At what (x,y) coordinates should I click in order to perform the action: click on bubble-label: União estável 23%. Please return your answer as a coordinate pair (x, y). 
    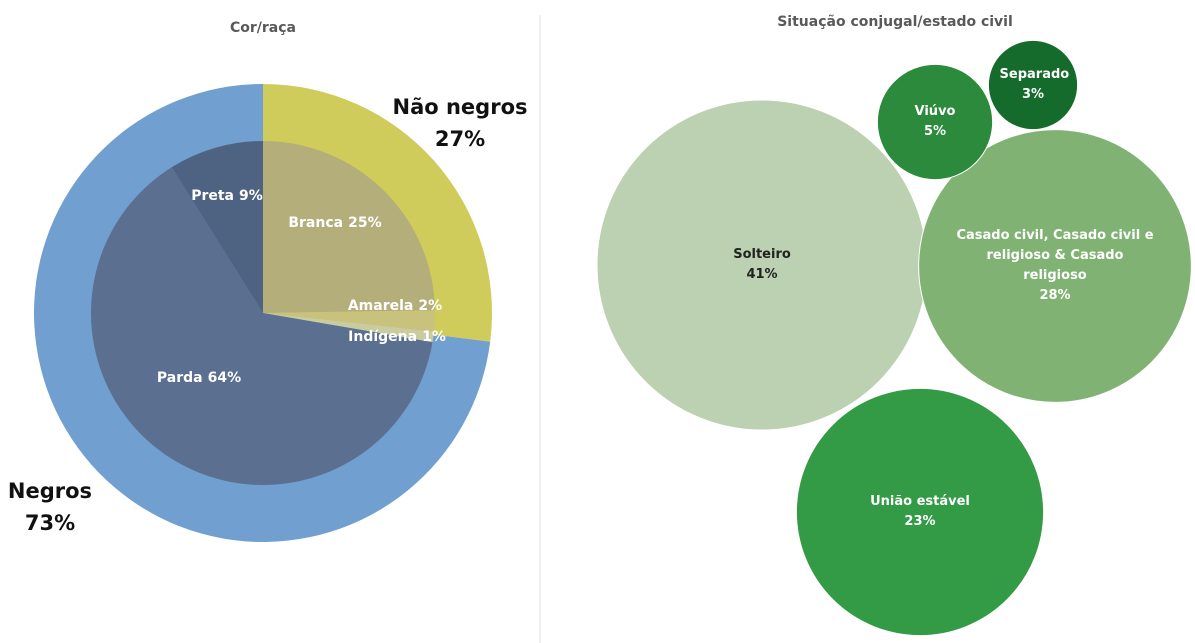
    Looking at the image, I should click on (919, 512).